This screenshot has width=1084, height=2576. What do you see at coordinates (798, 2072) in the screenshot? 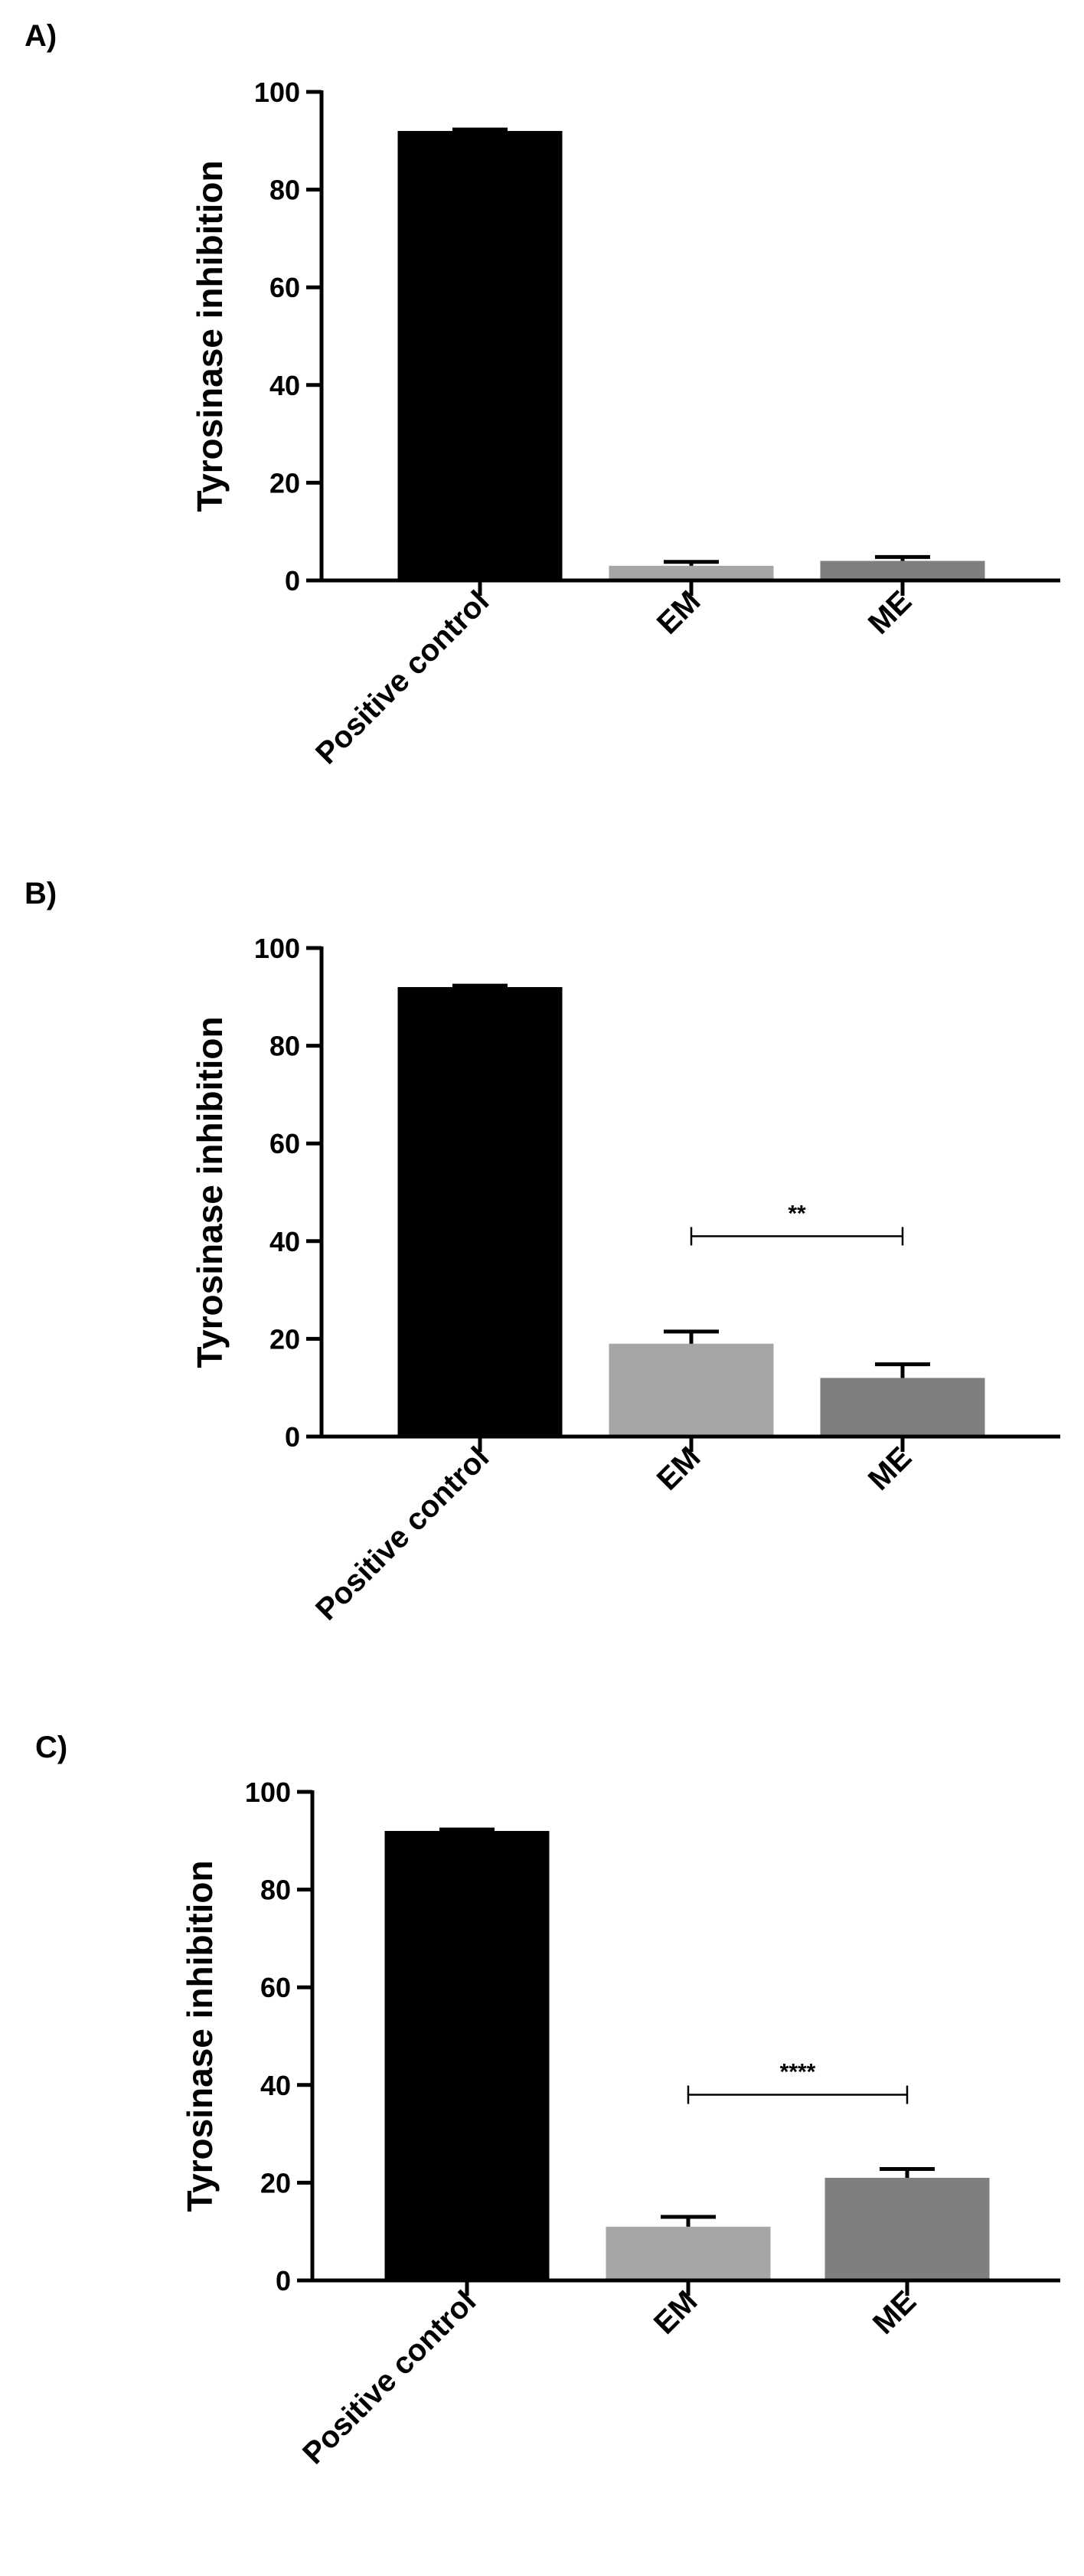
I see `significance-label: ****` at bounding box center [798, 2072].